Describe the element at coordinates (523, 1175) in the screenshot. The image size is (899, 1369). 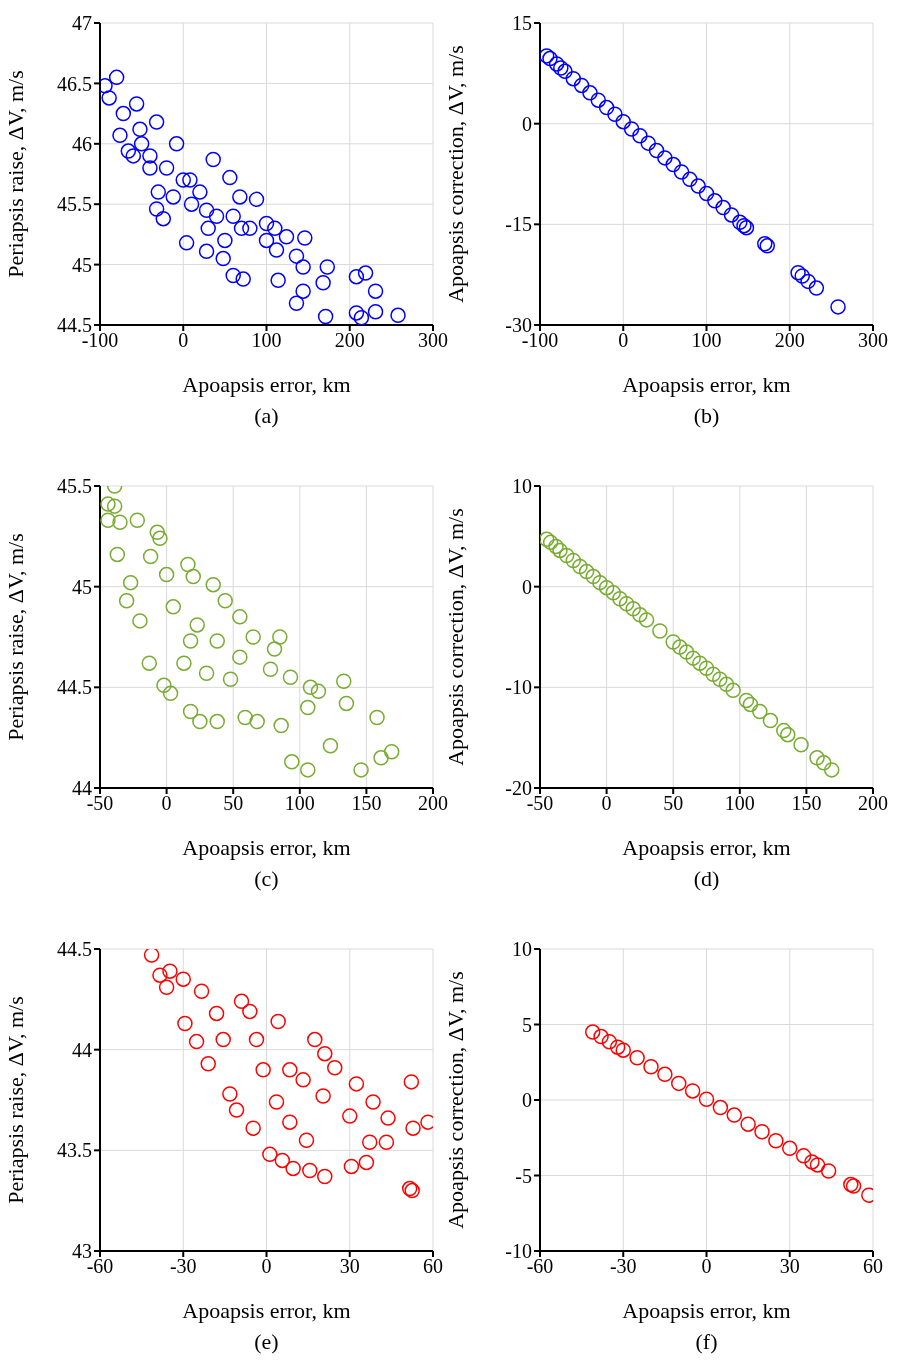
I see `y-tick-label: -5` at that location.